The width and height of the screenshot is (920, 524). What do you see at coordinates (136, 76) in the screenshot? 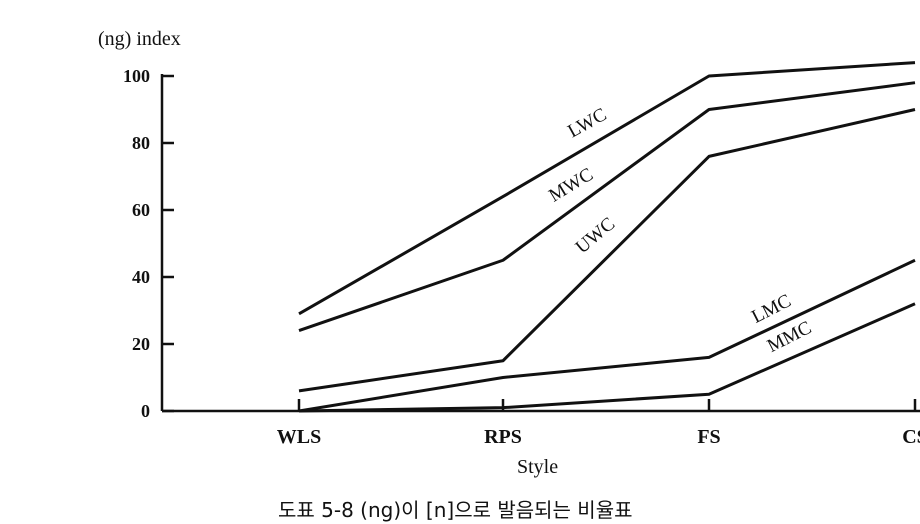
I see `y-tick-label: 100` at bounding box center [136, 76].